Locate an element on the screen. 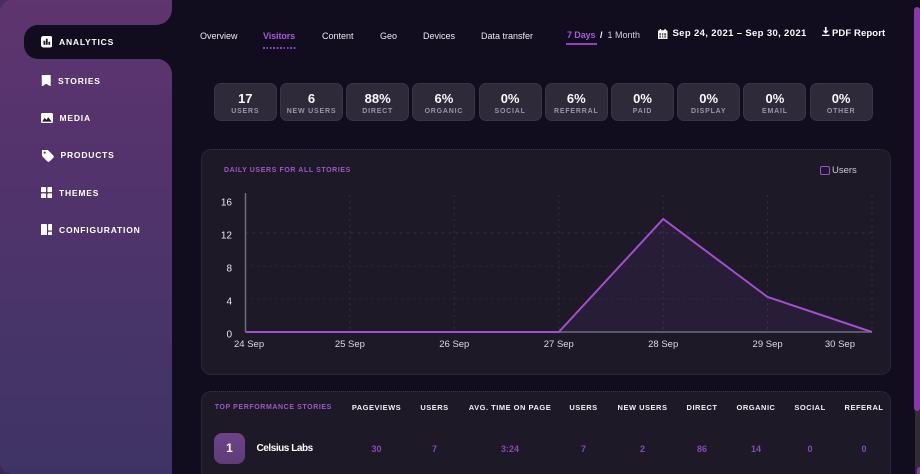  svg-text: 4 is located at coordinates (229, 302).